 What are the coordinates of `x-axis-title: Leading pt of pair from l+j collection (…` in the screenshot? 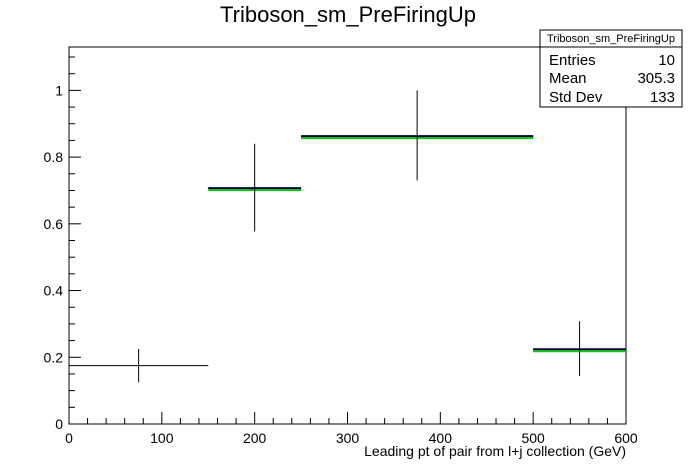 It's located at (495, 451).